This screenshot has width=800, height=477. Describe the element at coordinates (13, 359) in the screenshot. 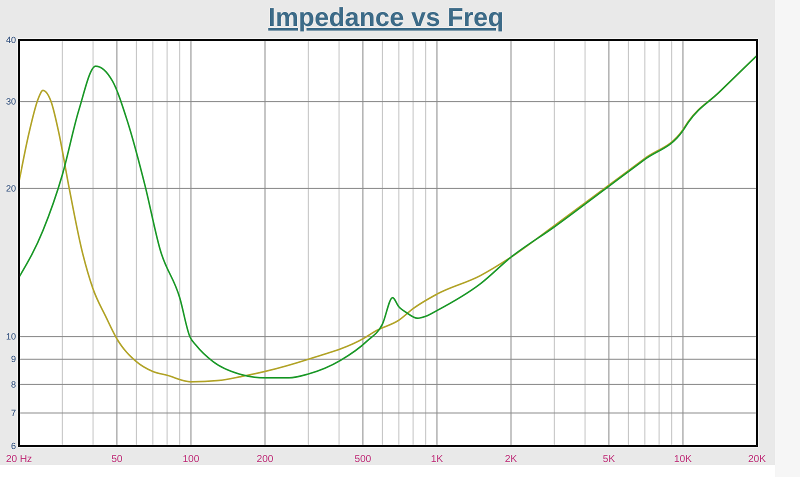

I see `y-tick-label: 9` at that location.